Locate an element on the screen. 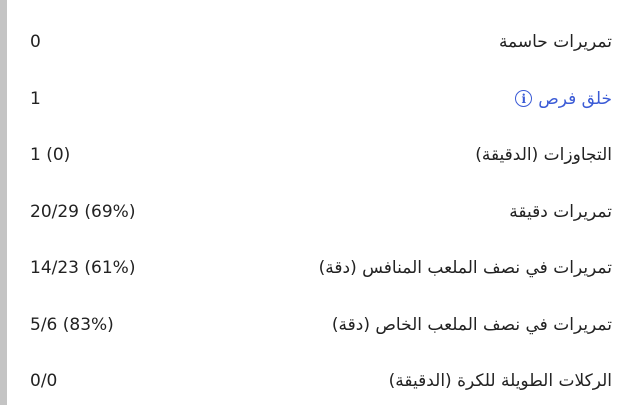 This screenshot has height=410, width=640. stat-value: 14/23 (61%) is located at coordinates (83, 268).